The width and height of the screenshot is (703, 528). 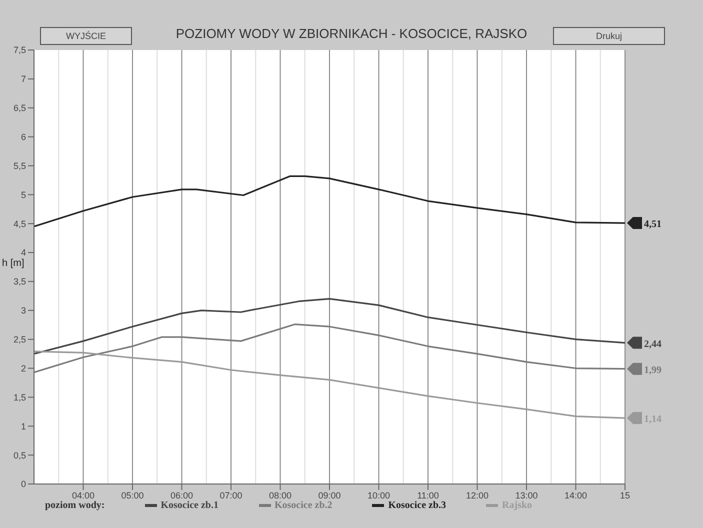 I want to click on data-label: 1,99, so click(x=653, y=370).